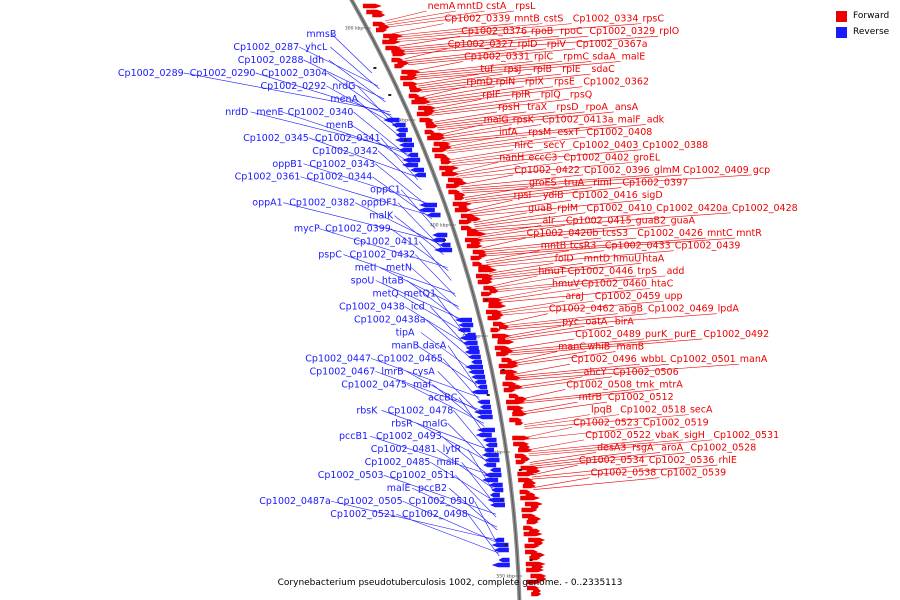  I want to click on reverse-gene-label: pspC, so click(330, 255).